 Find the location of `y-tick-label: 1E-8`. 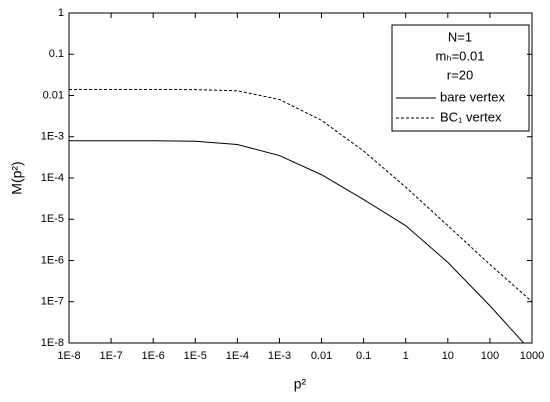

y-tick-label: 1E-8 is located at coordinates (52, 343).